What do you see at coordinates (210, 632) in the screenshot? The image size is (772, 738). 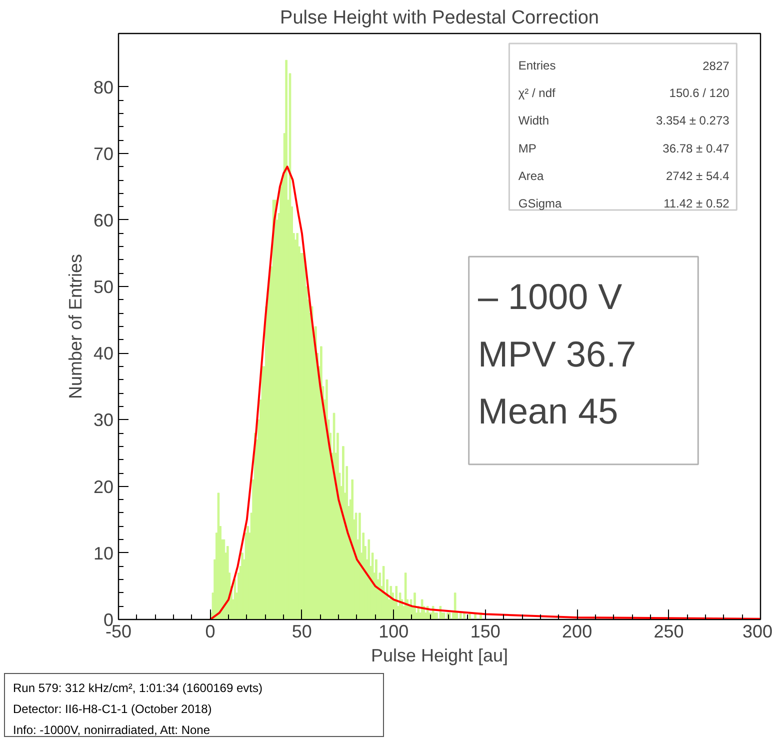 I see `x-tick-label: 0` at bounding box center [210, 632].